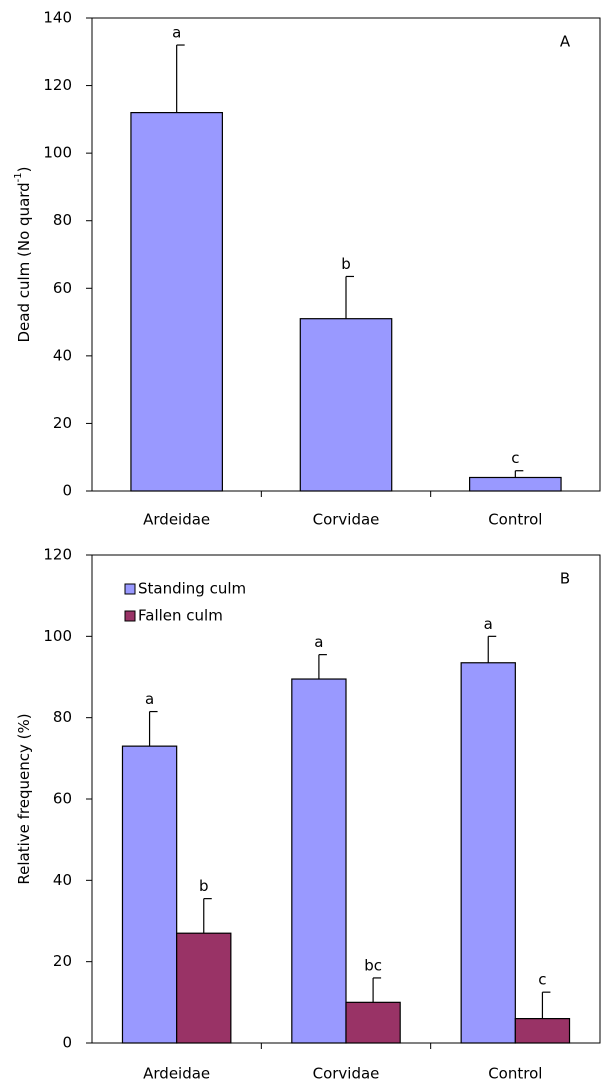 This screenshot has height=1085, width=606. What do you see at coordinates (18, 177) in the screenshot?
I see `y-axis-label-sup: -1` at bounding box center [18, 177].